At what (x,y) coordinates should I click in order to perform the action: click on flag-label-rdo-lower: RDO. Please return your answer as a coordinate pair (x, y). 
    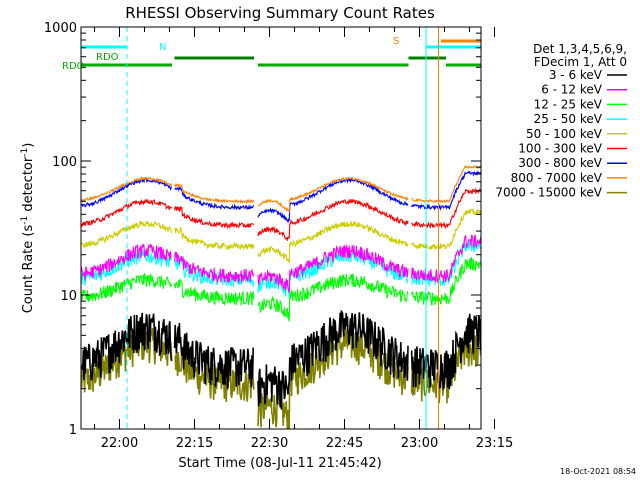
    Looking at the image, I should click on (73, 66).